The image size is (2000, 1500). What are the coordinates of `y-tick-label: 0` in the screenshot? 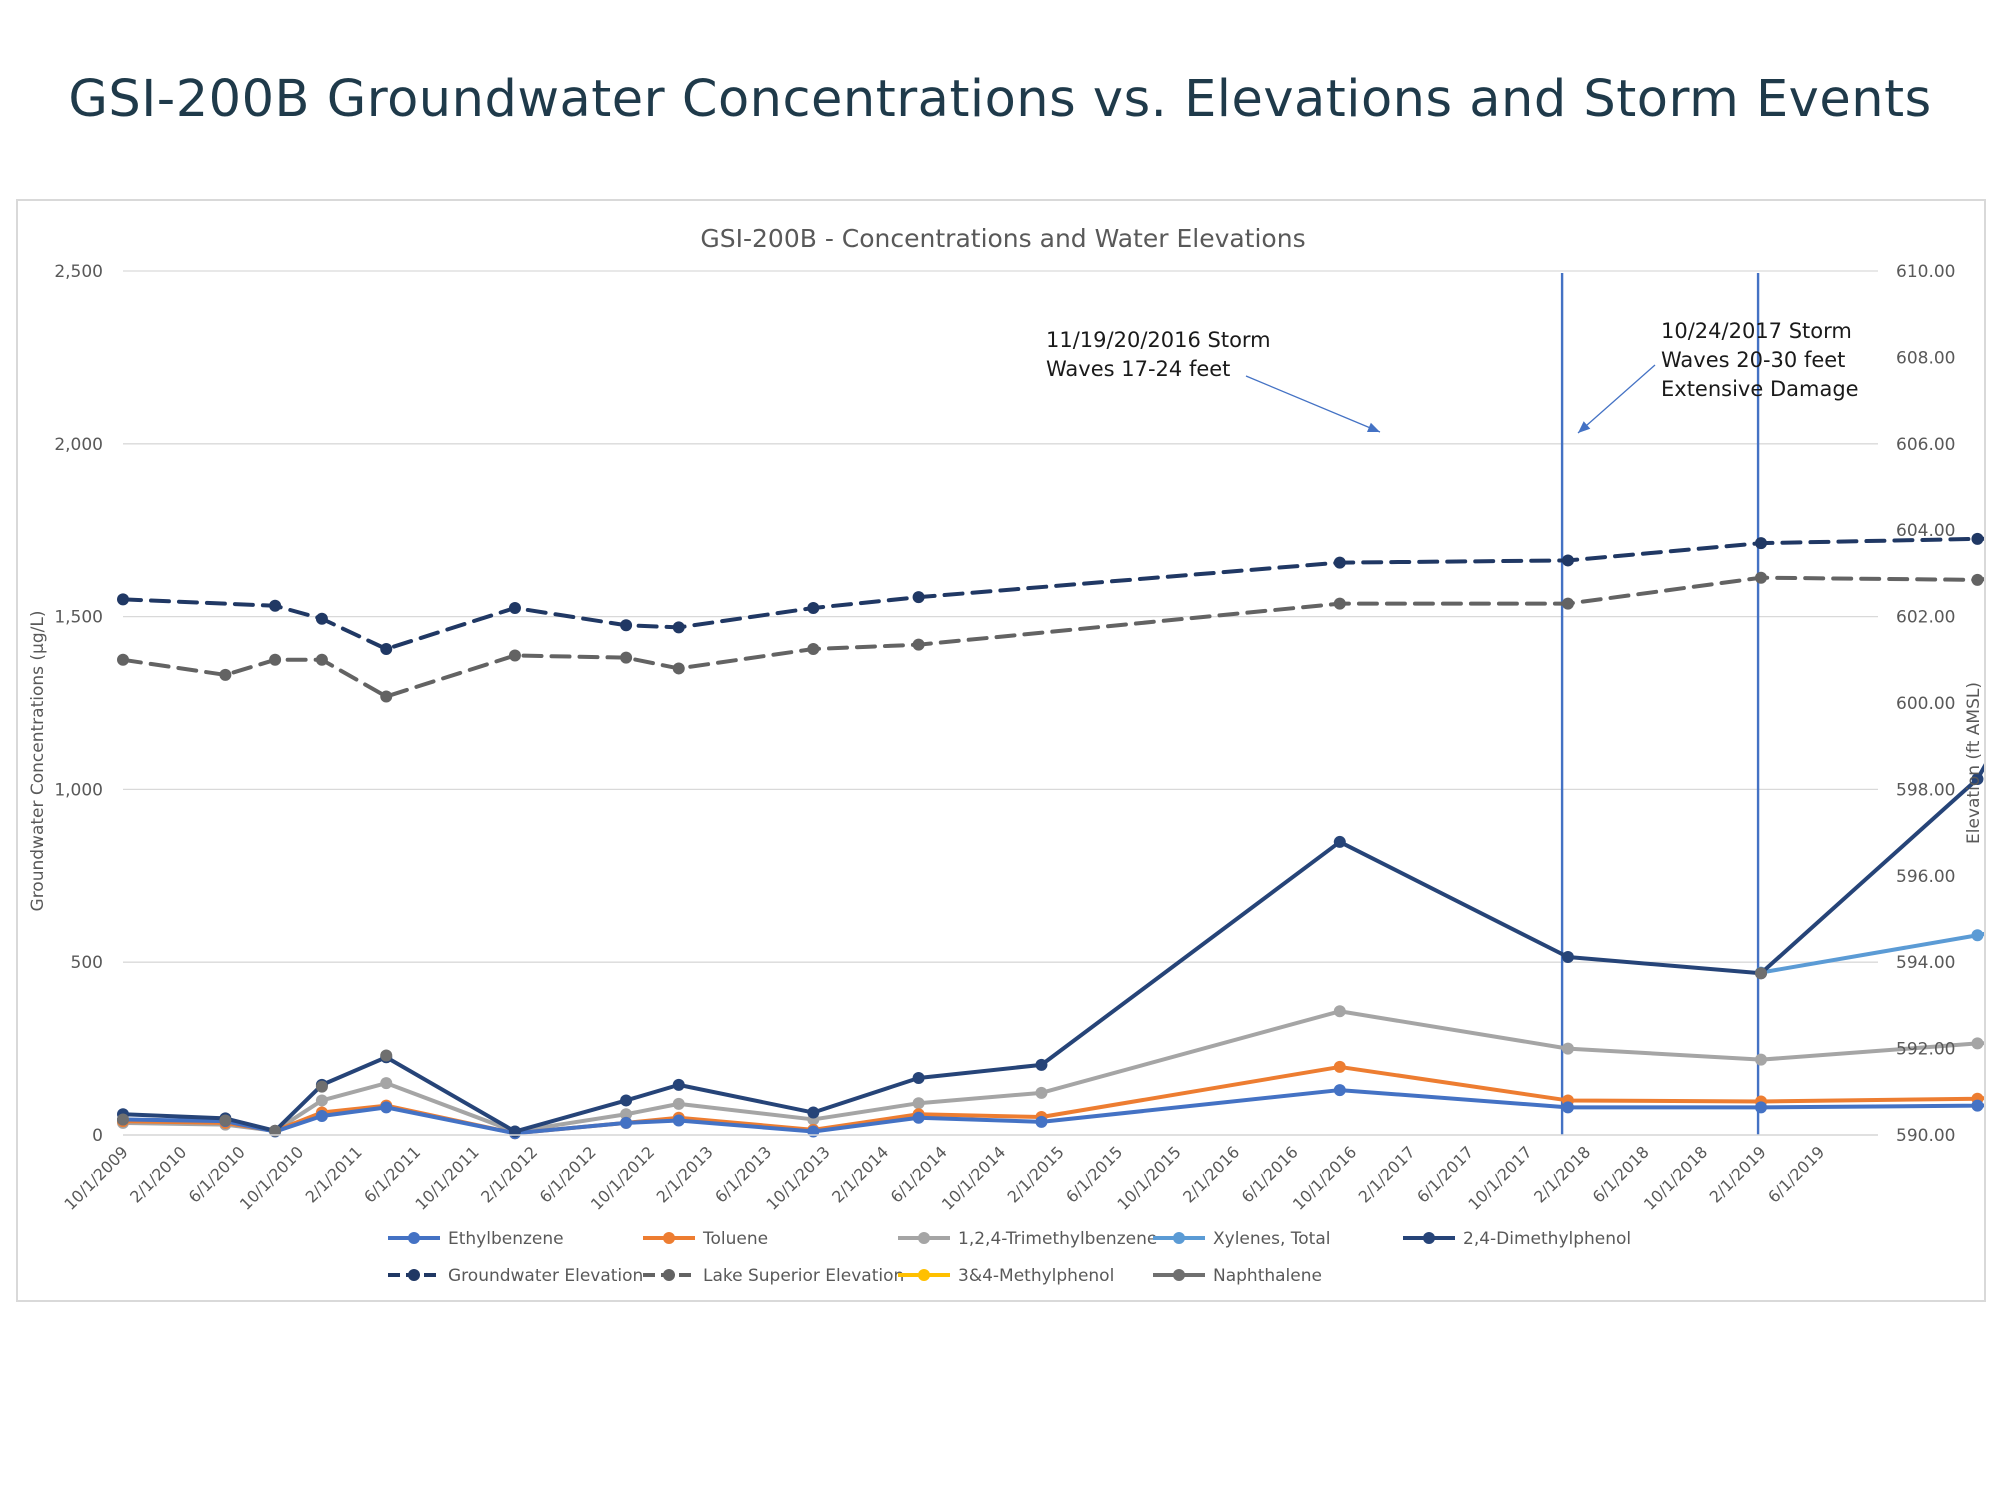 It's located at (97, 1136).